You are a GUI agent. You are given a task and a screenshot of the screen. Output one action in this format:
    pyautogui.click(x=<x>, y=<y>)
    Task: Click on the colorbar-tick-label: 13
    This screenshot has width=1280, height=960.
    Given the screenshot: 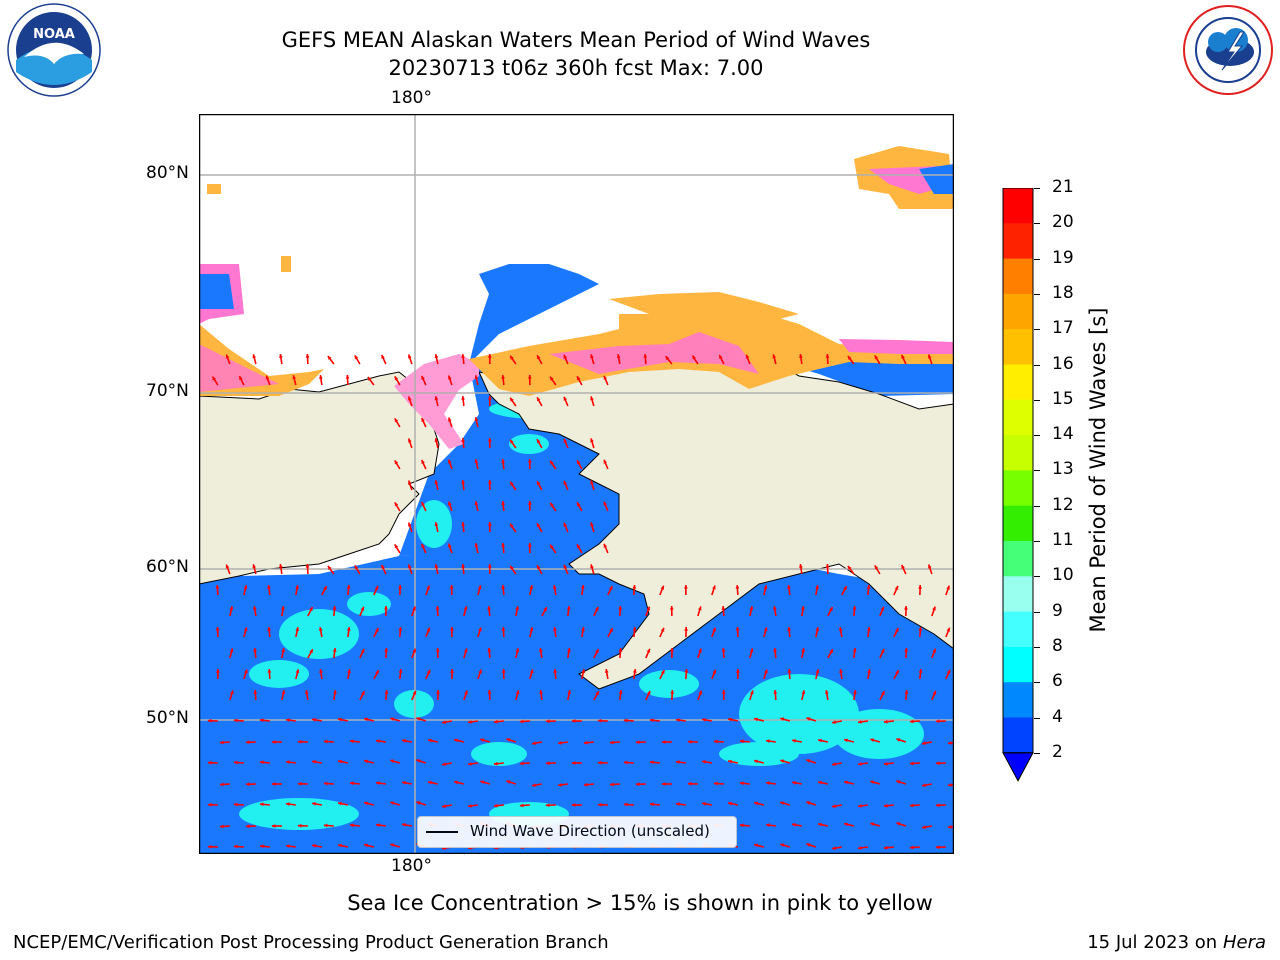 What is the action you would take?
    pyautogui.click(x=1063, y=469)
    